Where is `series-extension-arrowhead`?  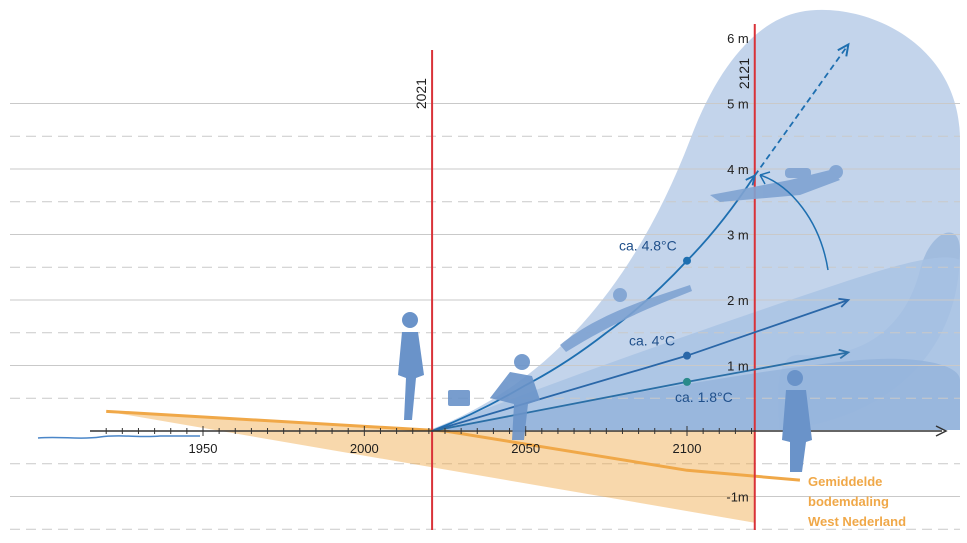 series-extension-arrowhead is located at coordinates (843, 49).